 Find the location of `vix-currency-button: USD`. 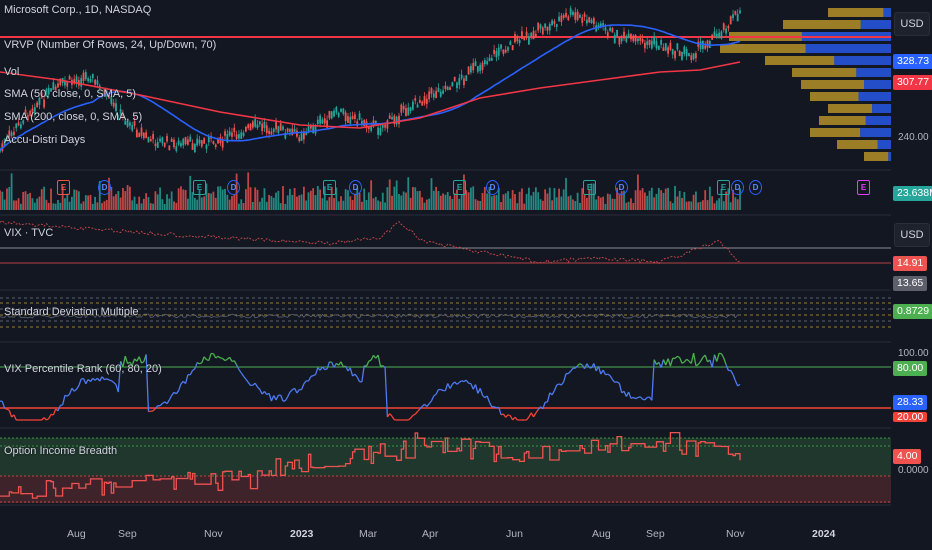

vix-currency-button: USD is located at coordinates (912, 235).